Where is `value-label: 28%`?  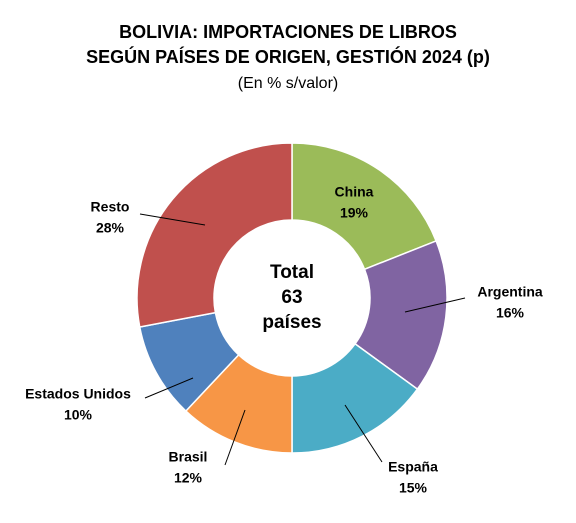
value-label: 28% is located at coordinates (110, 228).